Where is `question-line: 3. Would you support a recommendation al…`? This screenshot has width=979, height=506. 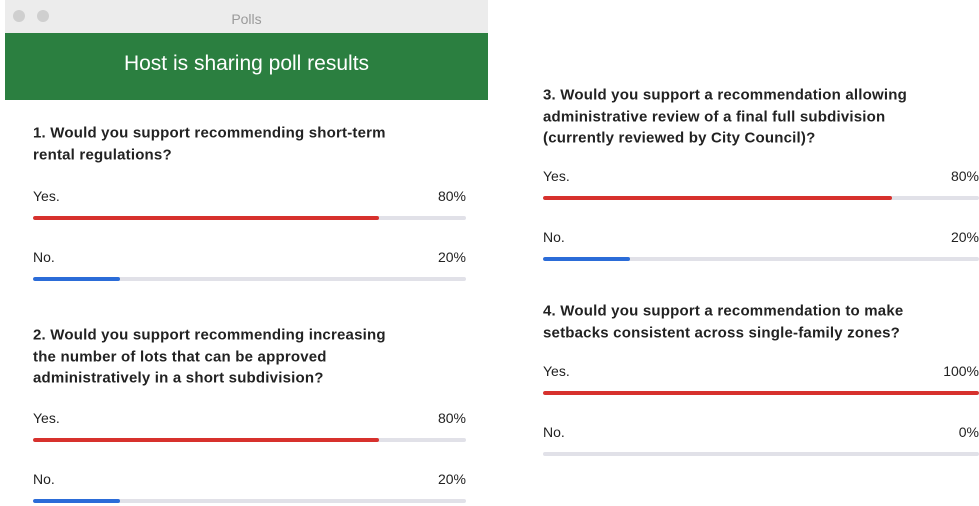 question-line: 3. Would you support a recommendation al… is located at coordinates (725, 95).